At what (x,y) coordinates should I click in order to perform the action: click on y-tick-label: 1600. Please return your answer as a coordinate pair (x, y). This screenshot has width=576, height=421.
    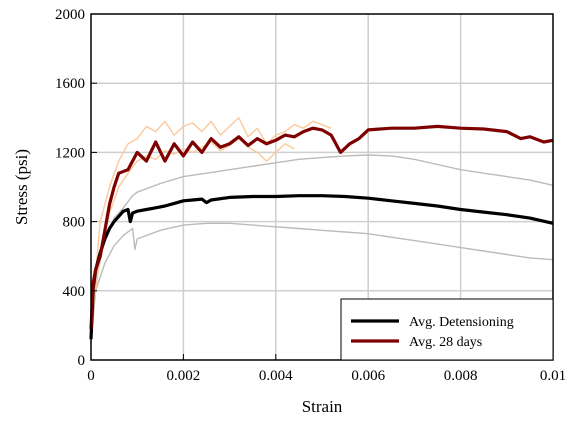
    Looking at the image, I should click on (70, 84).